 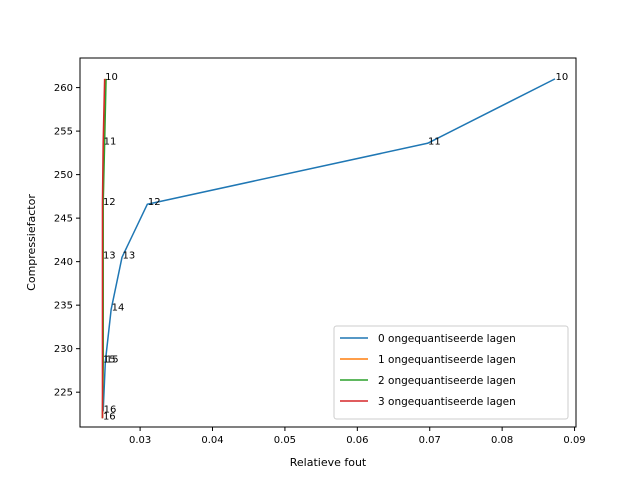 What do you see at coordinates (63, 393) in the screenshot?
I see `y-tick-label: 225` at bounding box center [63, 393].